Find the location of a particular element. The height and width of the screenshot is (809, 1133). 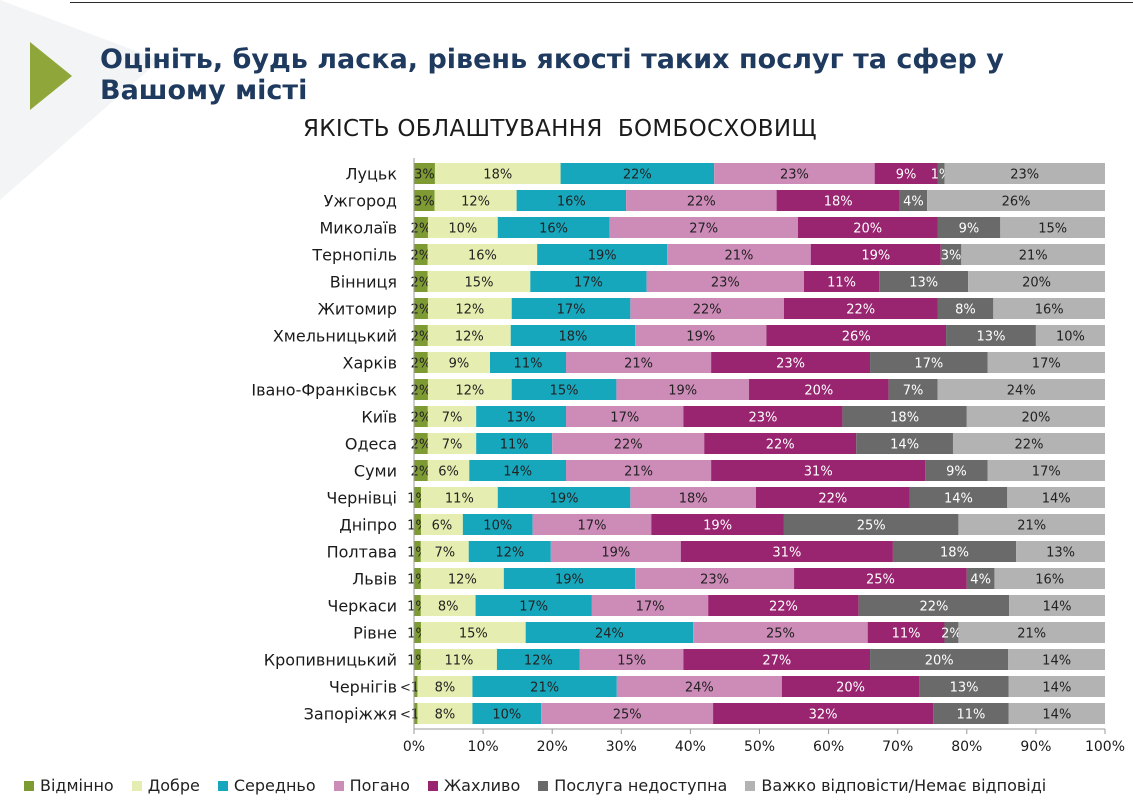

legend-label: Середньо is located at coordinates (274, 785).